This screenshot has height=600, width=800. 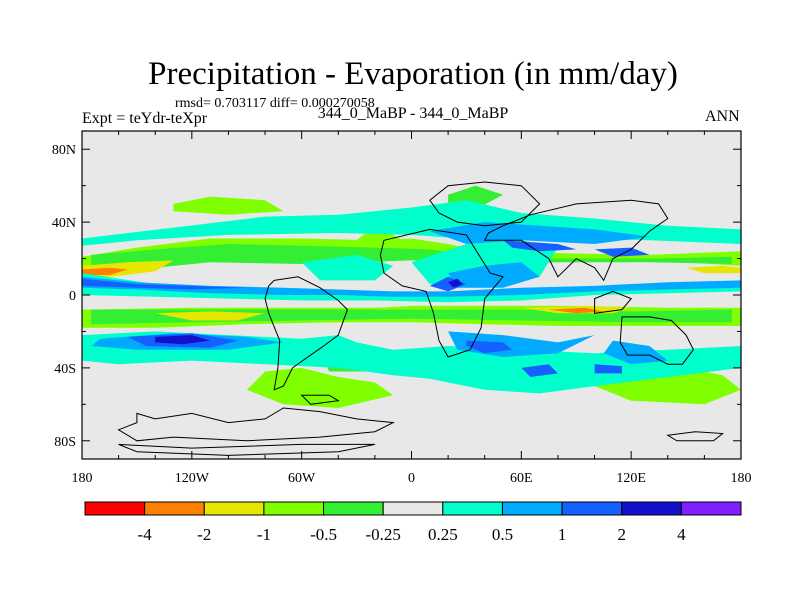 I want to click on y-tick-label: 40N, so click(x=64, y=223).